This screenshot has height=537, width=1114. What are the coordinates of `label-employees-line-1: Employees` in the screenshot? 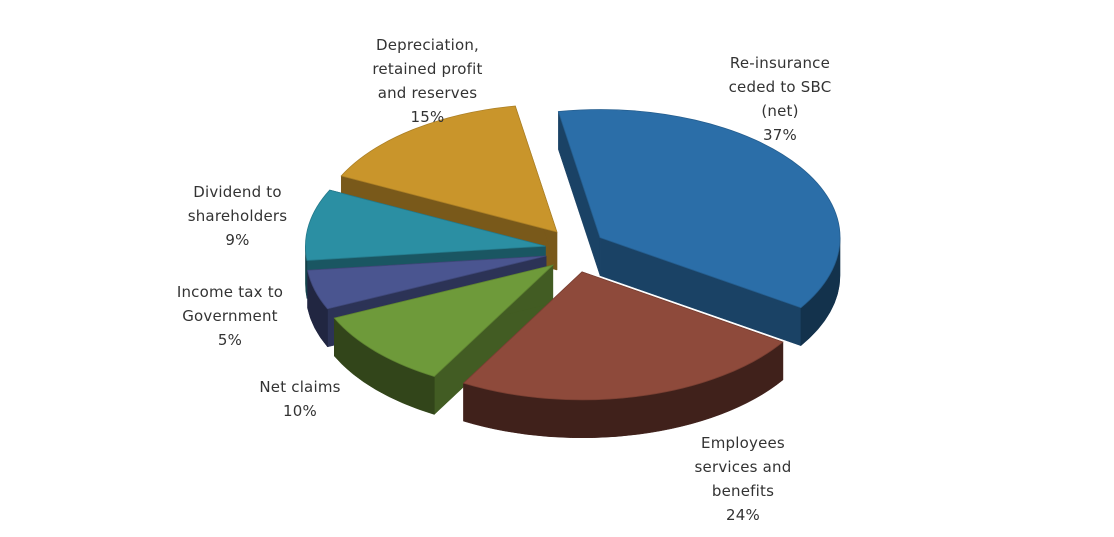 It's located at (743, 443).